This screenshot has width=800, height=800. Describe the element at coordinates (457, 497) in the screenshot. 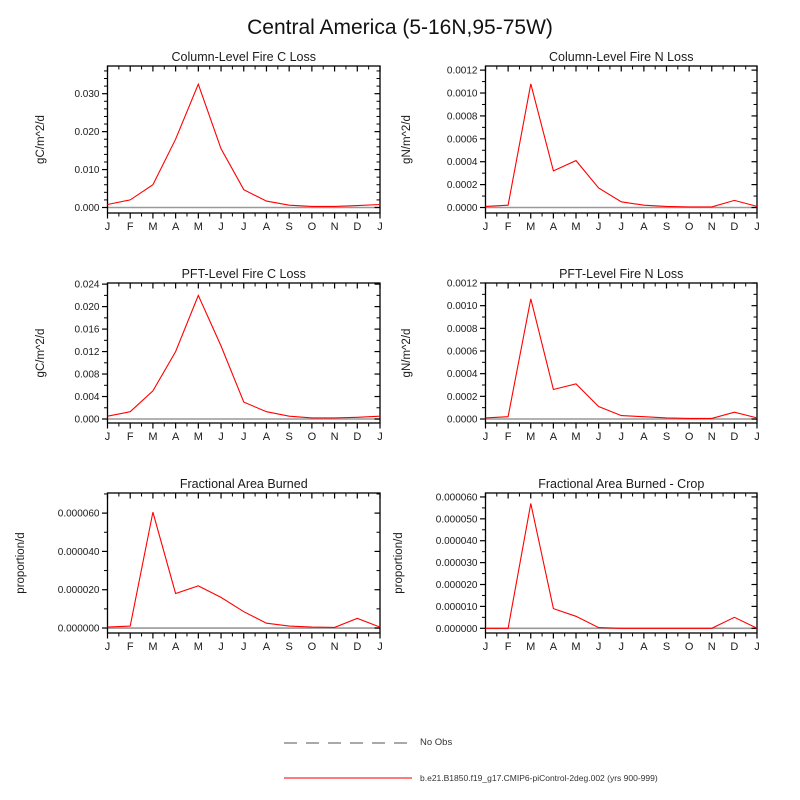

I see `y-tick-label: 0.000060` at that location.